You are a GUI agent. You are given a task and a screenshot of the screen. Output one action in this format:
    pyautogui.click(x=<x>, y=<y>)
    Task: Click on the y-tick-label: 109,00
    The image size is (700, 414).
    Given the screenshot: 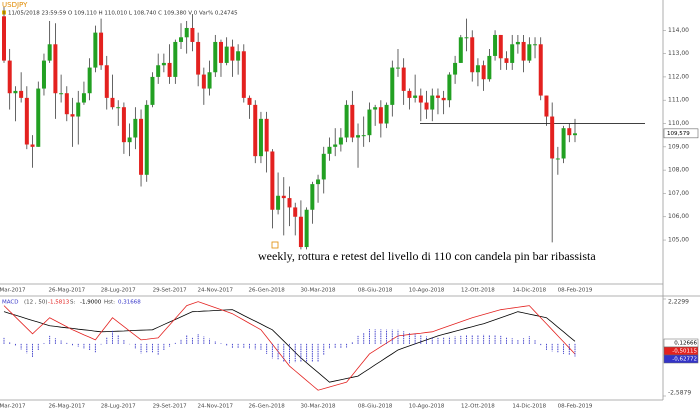 What is the action you would take?
    pyautogui.click(x=678, y=146)
    